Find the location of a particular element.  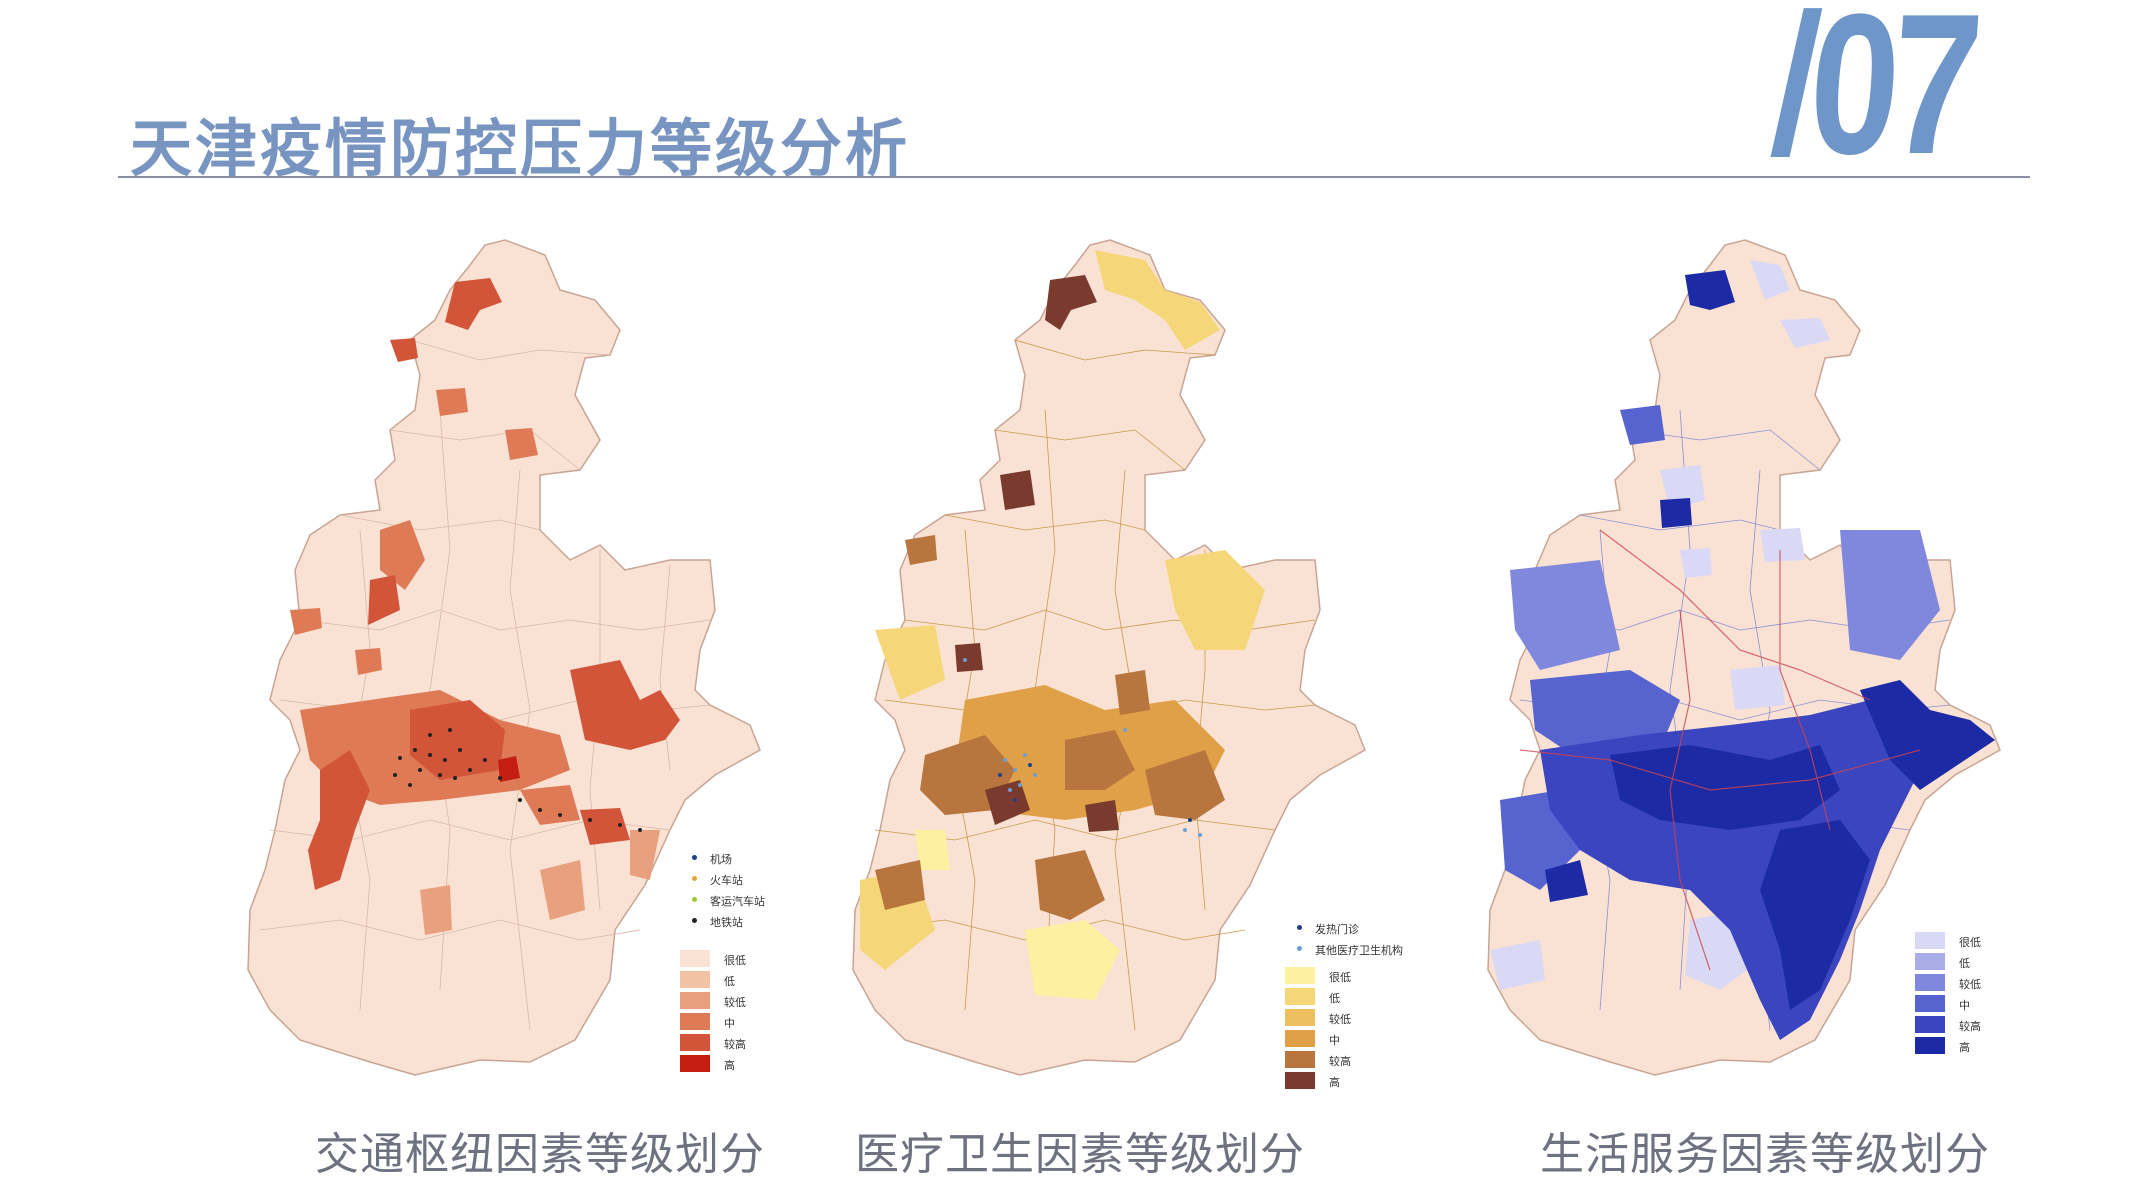

transport-hotspots is located at coordinates (485, 606).